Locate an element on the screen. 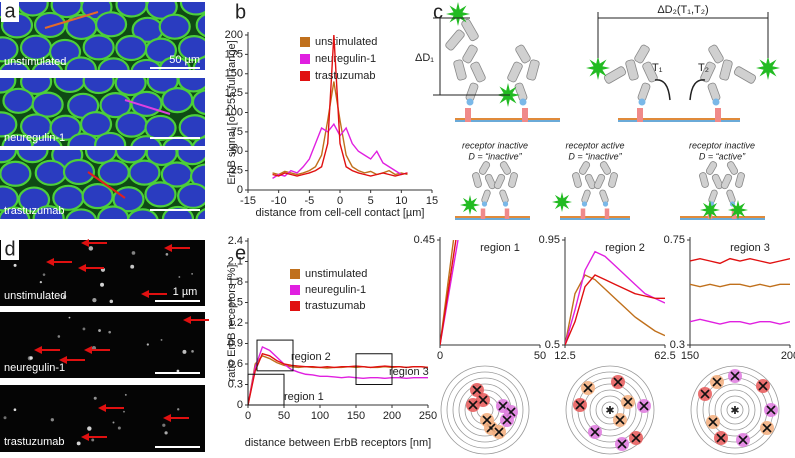 The image size is (795, 458). state-d: D = “active” is located at coordinates (722, 156).